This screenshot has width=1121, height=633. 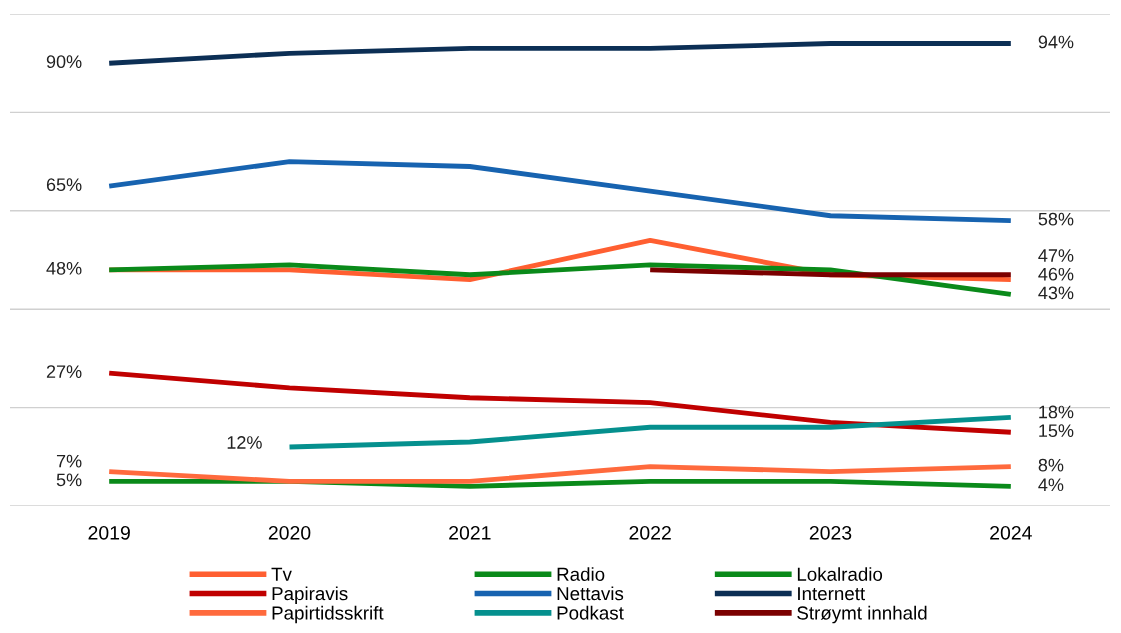 What do you see at coordinates (1011, 532) in the screenshot?
I see `x-tick-label: 2024` at bounding box center [1011, 532].